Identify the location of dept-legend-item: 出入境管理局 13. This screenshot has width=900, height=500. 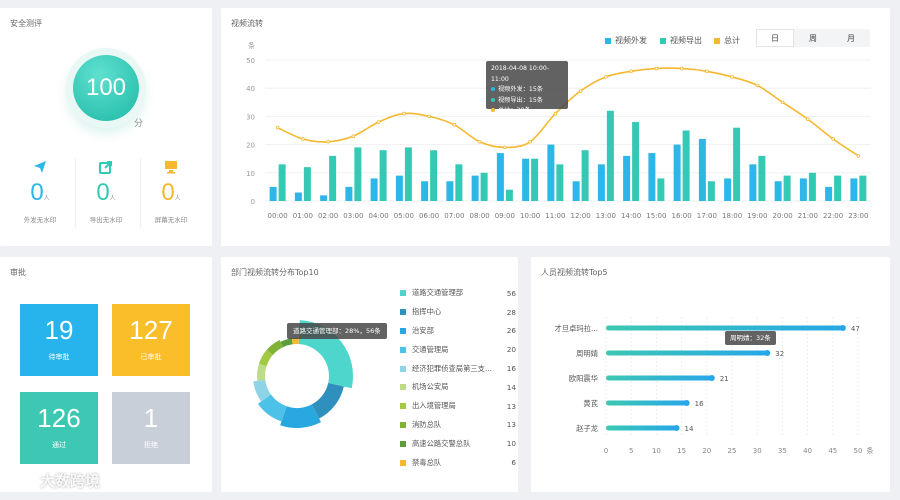
(458, 406).